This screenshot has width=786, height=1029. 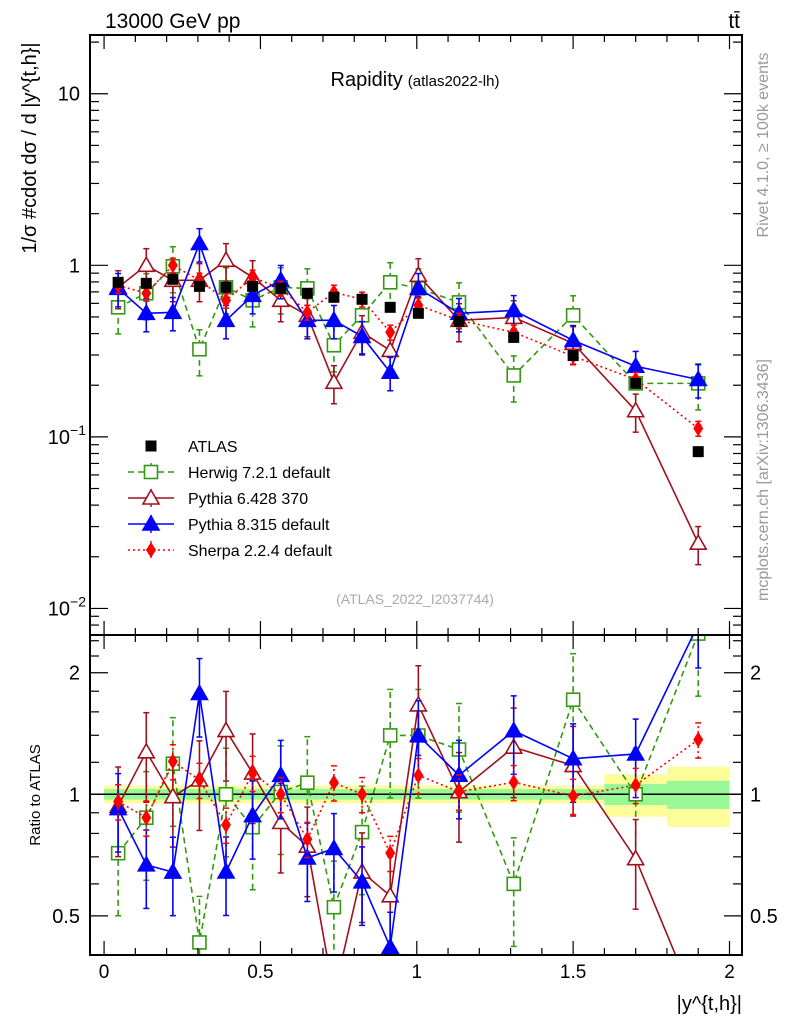 I want to click on y-tick-label: 10⁻², so click(x=67, y=606).